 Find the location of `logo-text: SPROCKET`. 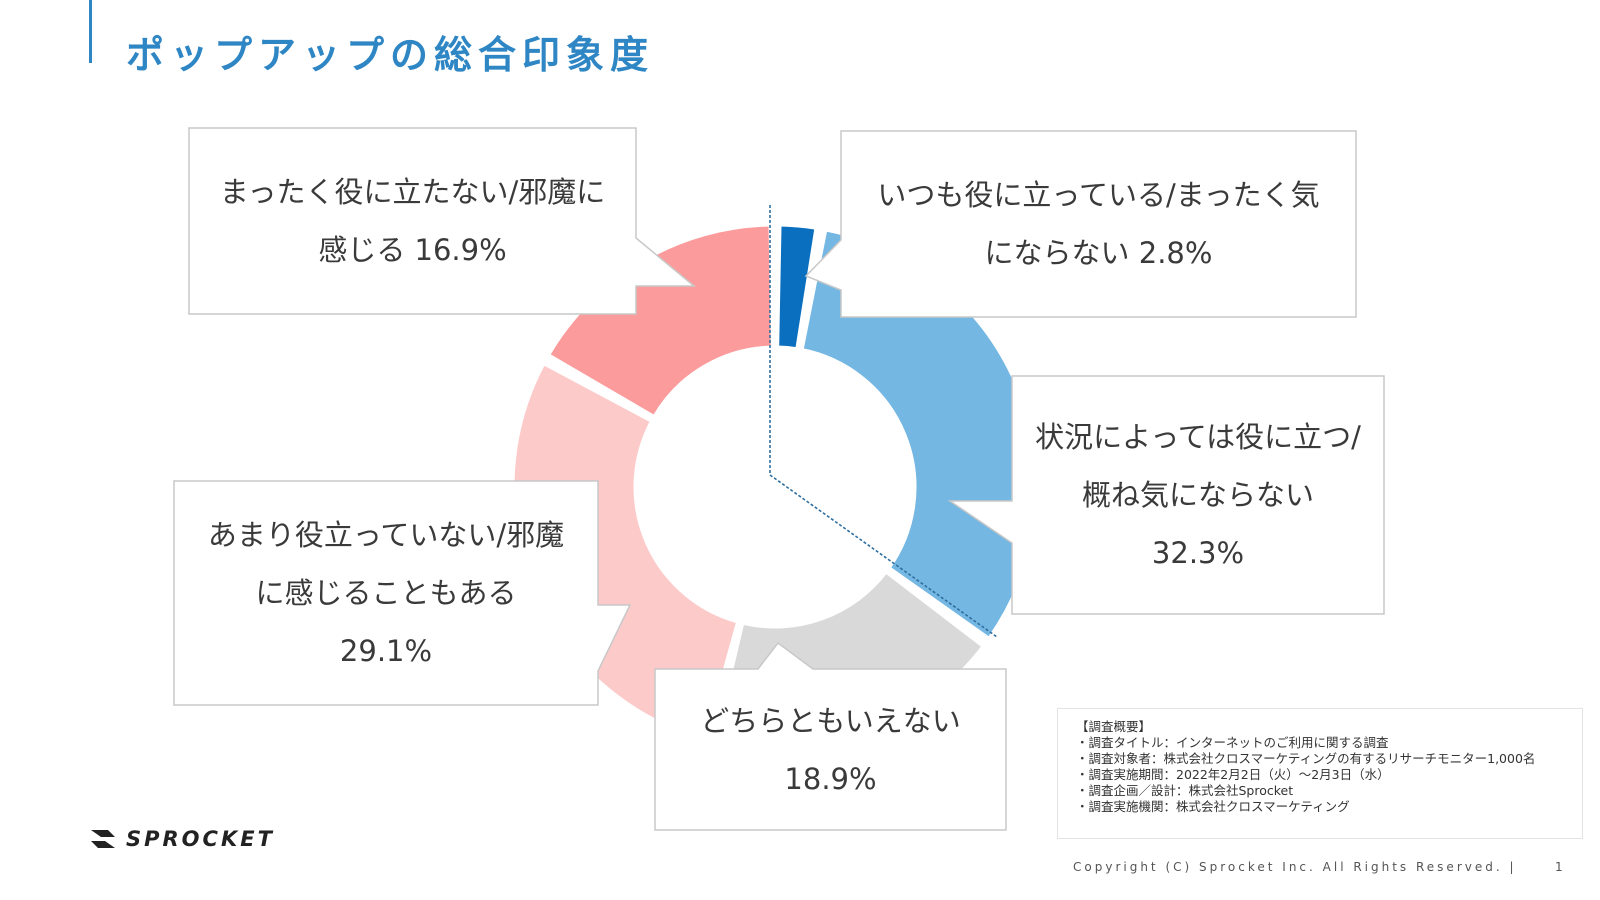

logo-text: SPROCKET is located at coordinates (200, 839).